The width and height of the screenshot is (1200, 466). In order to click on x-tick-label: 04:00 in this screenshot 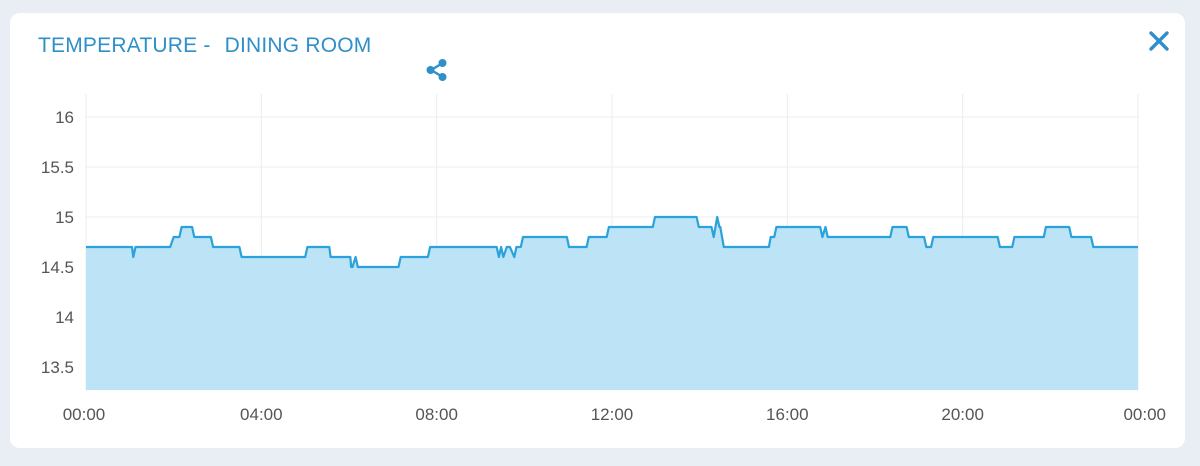, I will do `click(261, 414)`.